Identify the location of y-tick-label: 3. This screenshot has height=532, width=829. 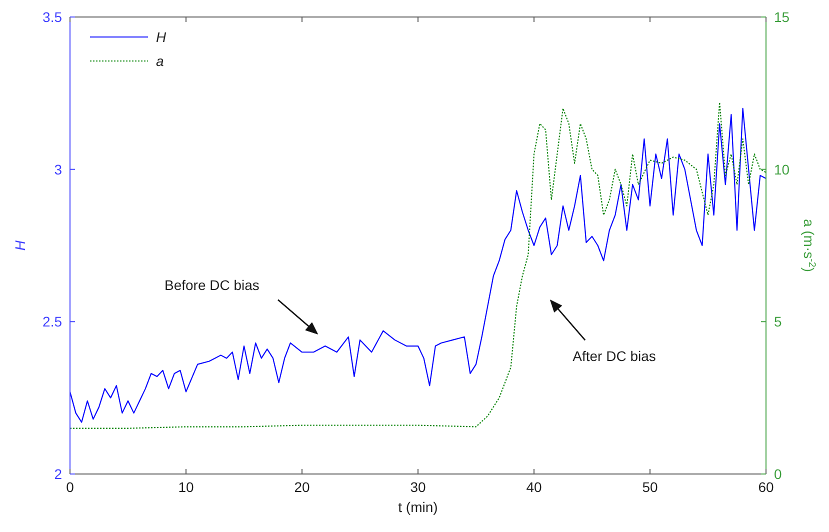
(58, 169).